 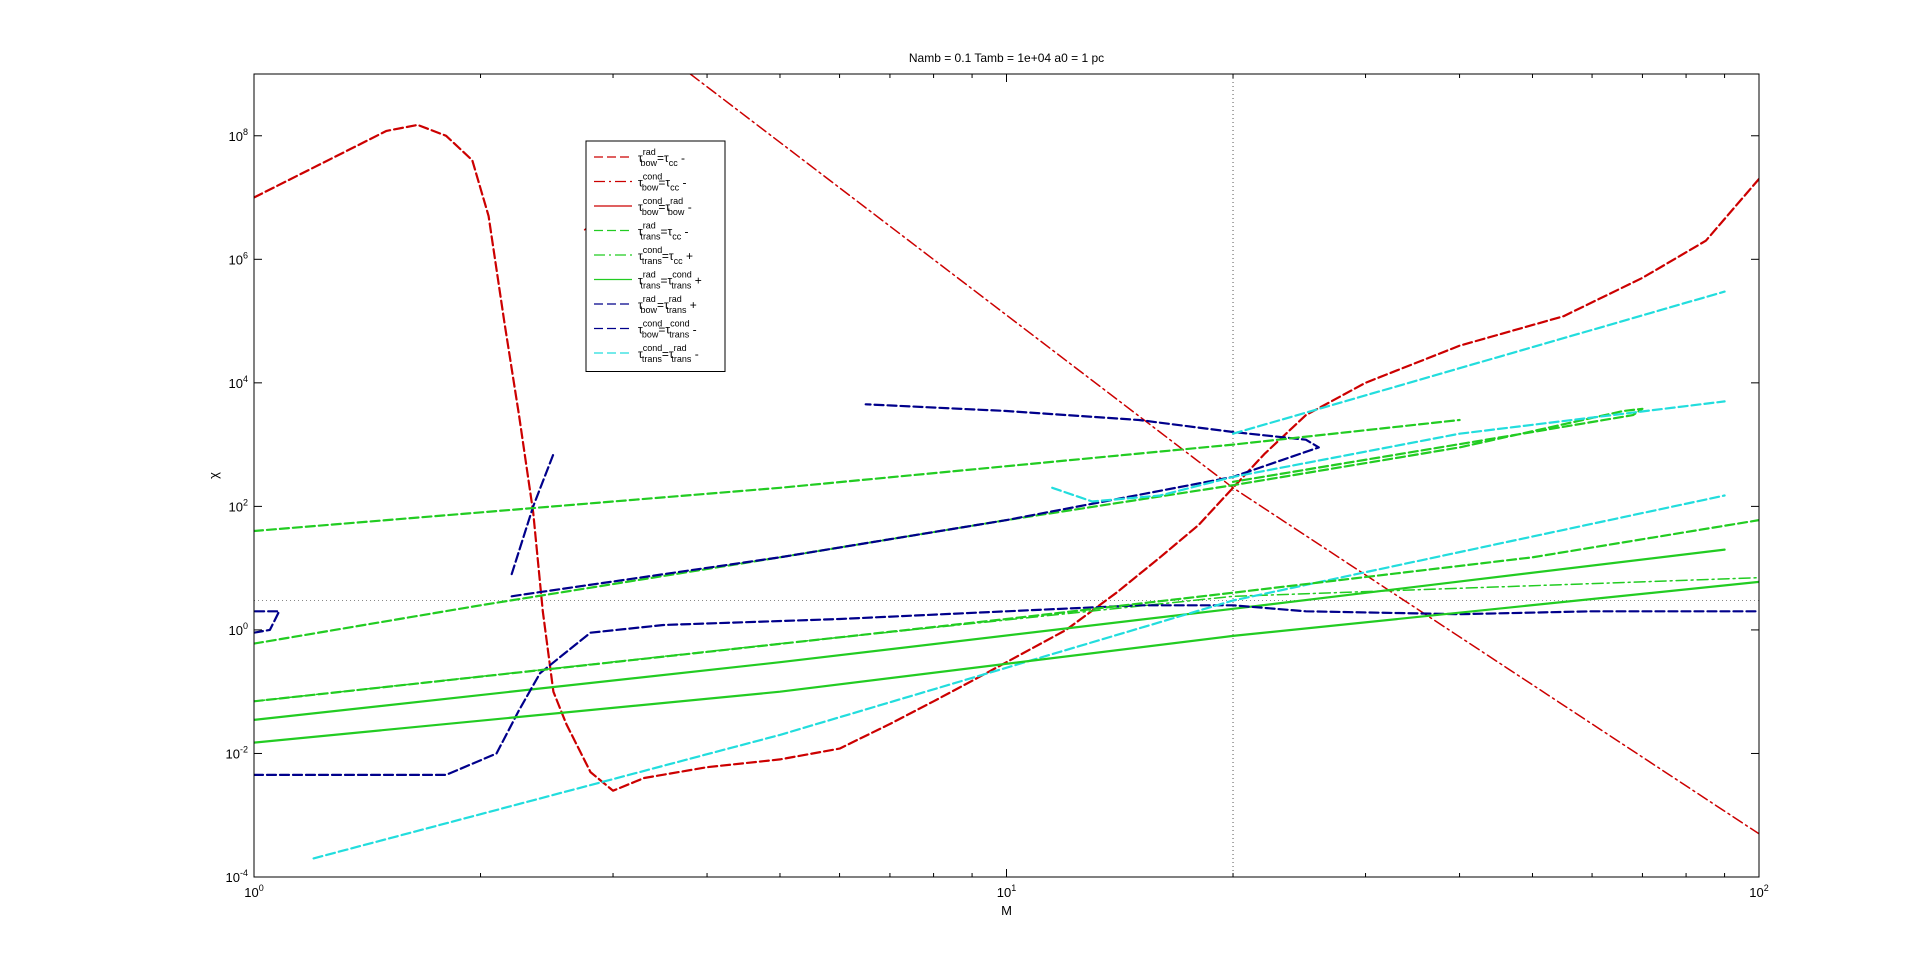 What do you see at coordinates (238, 505) in the screenshot?
I see `y-tick-label: 10²` at bounding box center [238, 505].